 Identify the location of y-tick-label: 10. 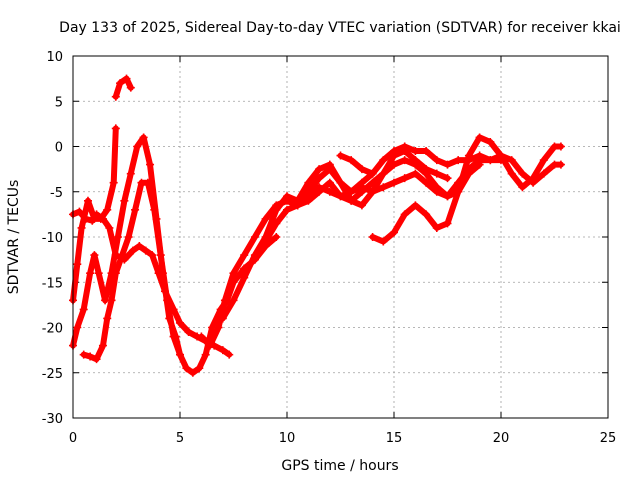
(54, 57).